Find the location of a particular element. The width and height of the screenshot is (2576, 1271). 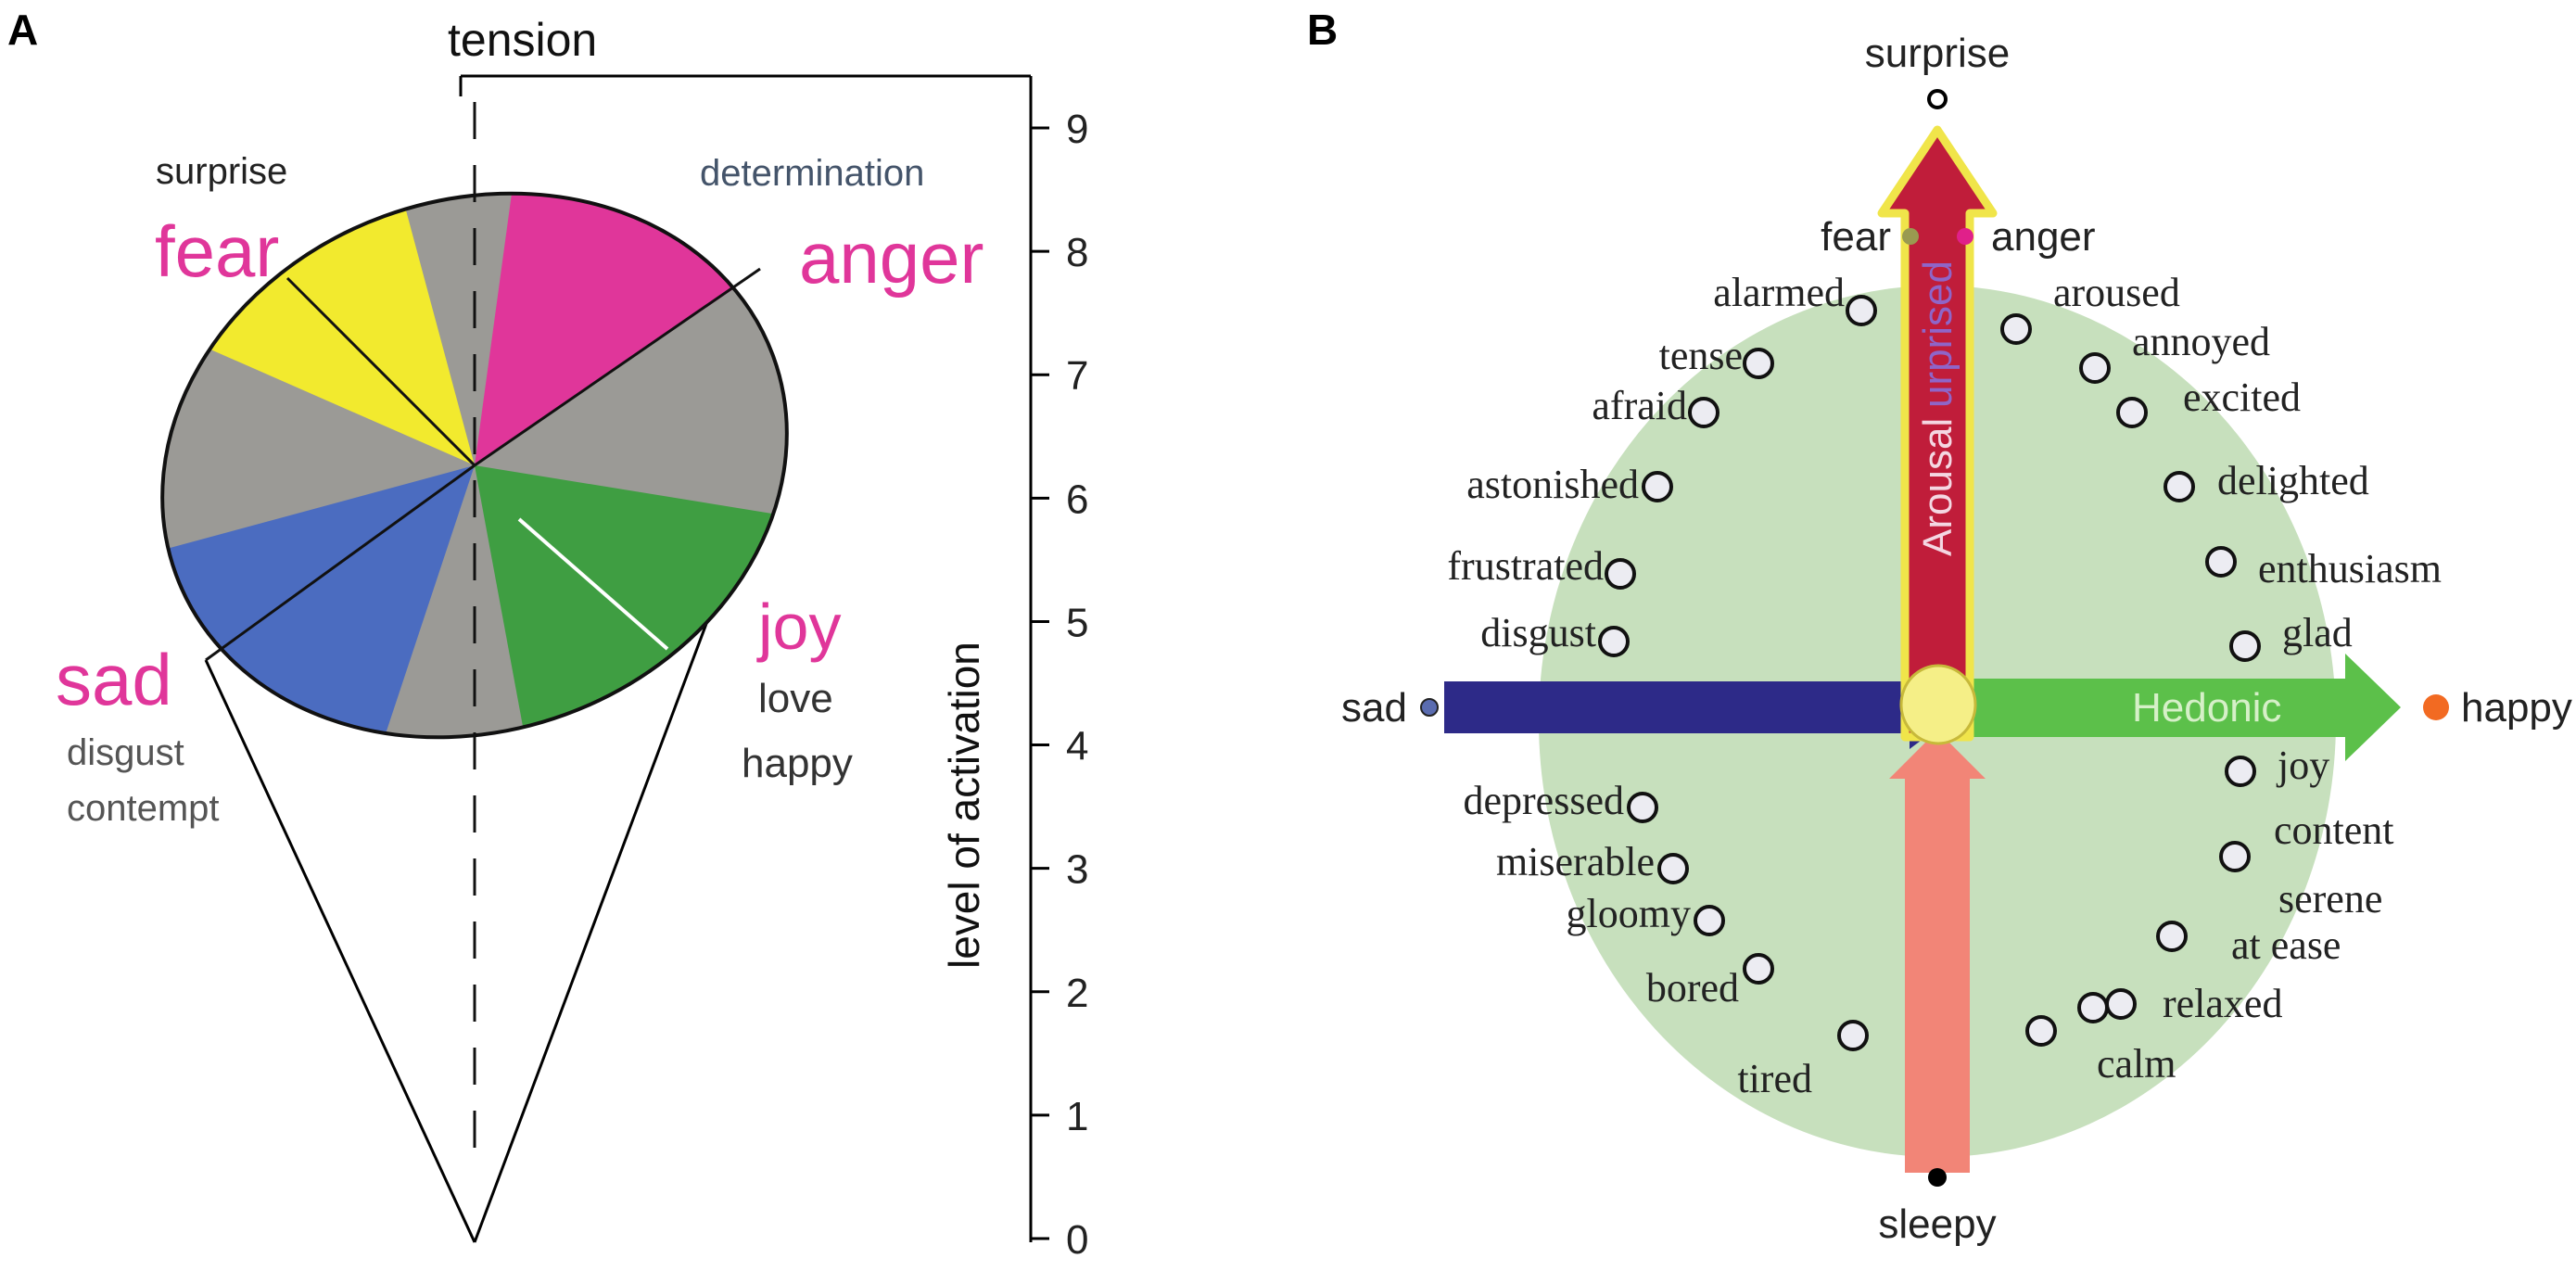

ellipse-outline is located at coordinates (474, 465).